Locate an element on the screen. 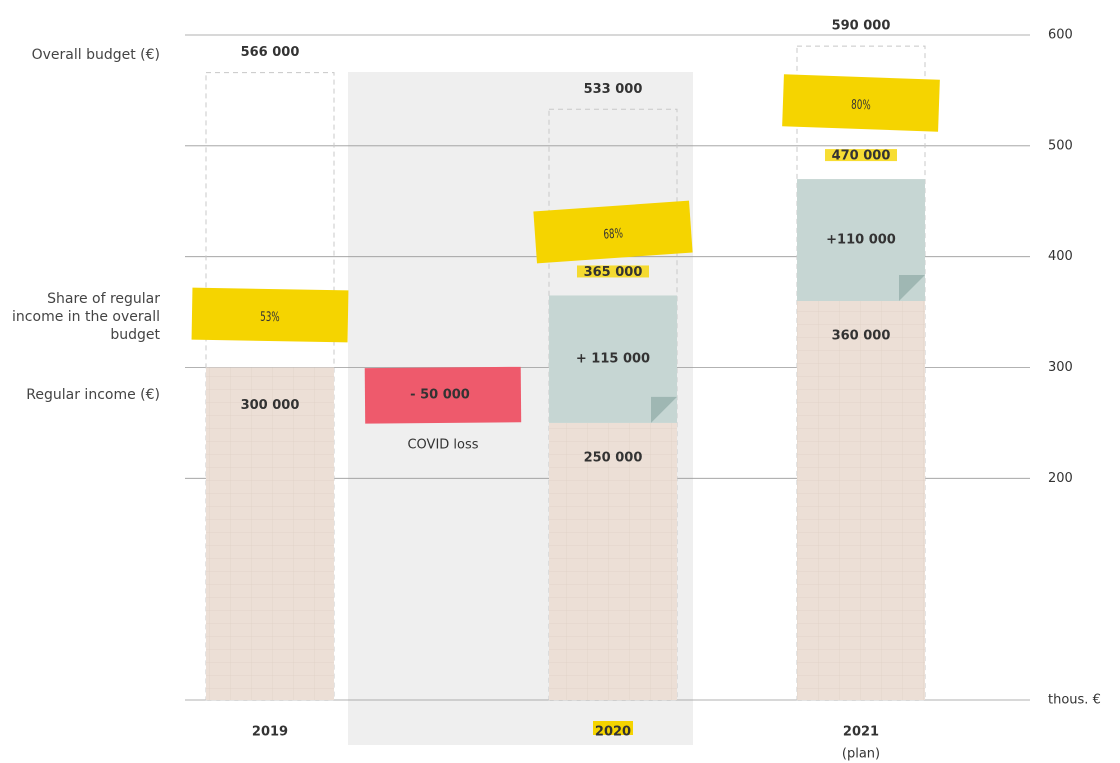 The height and width of the screenshot is (763, 1120). year-highlight is located at coordinates (613, 728).